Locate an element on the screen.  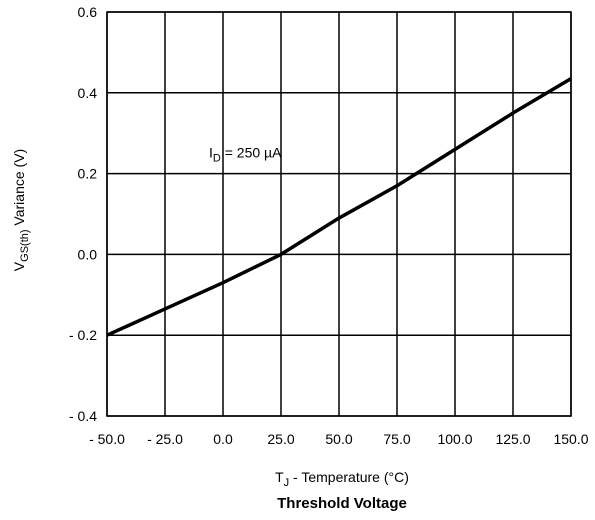
y-tick-label: 0.2 is located at coordinates (88, 174).